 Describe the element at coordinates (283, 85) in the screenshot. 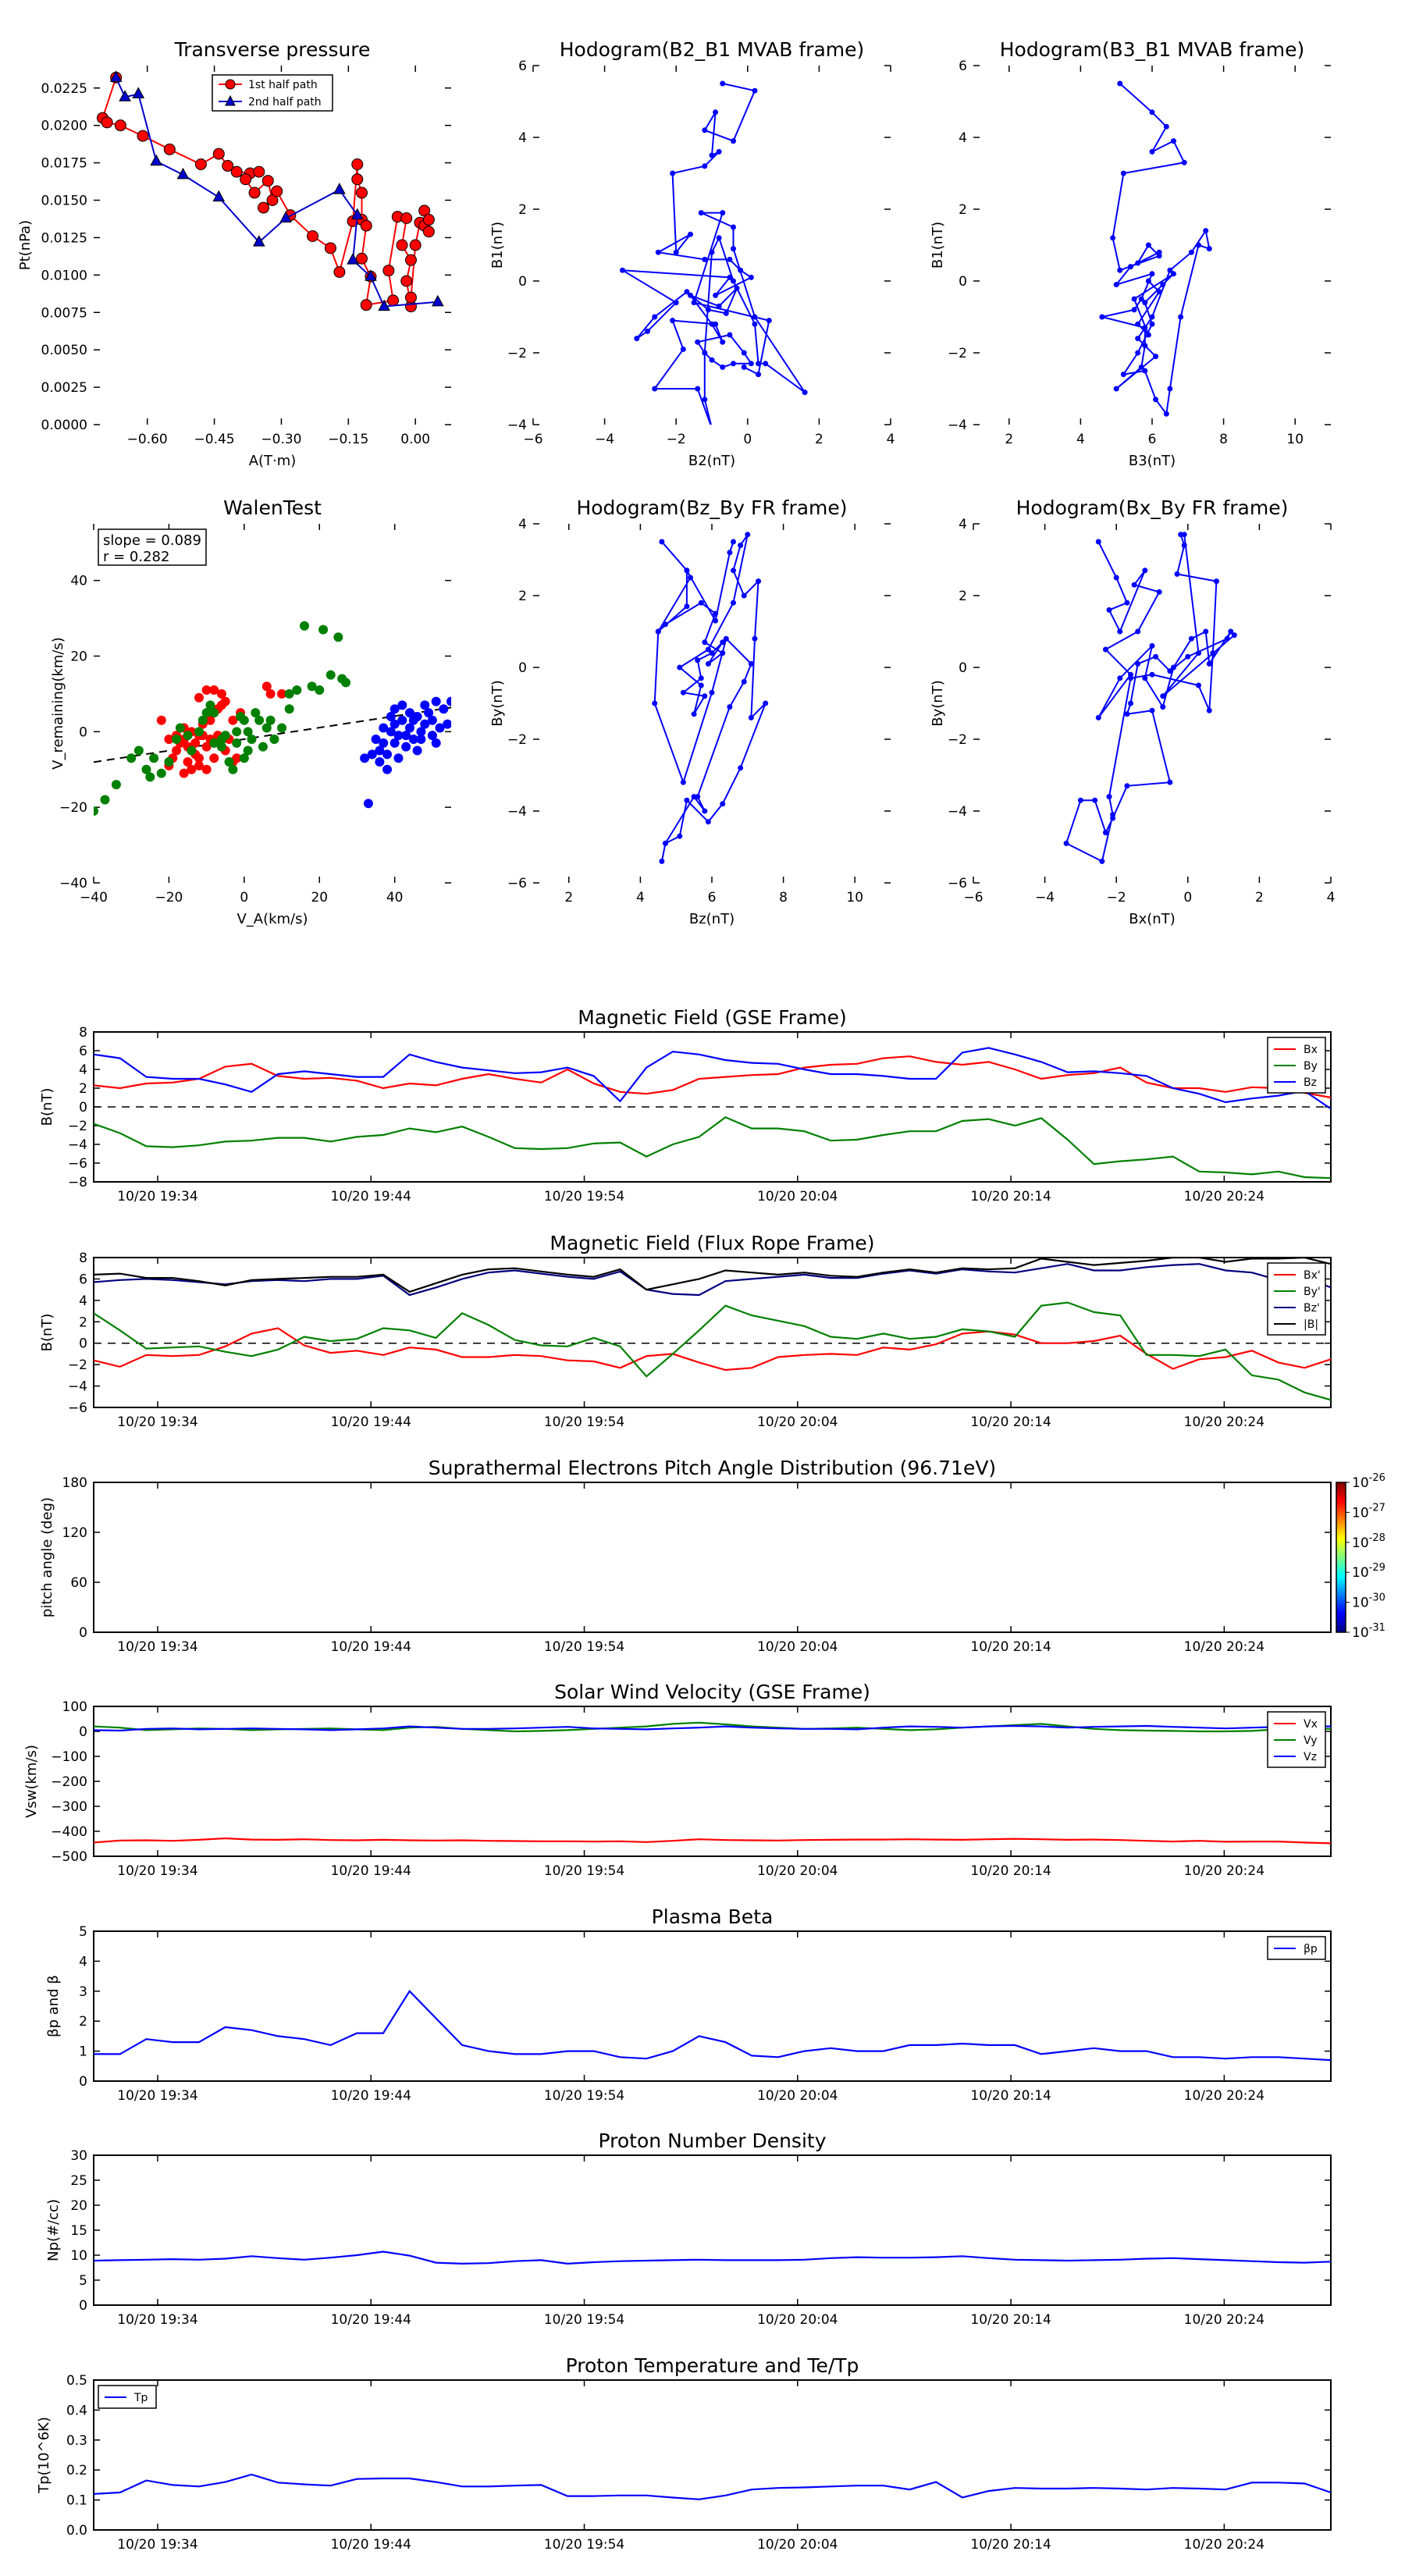

I see `legend-label: 1st half path` at that location.